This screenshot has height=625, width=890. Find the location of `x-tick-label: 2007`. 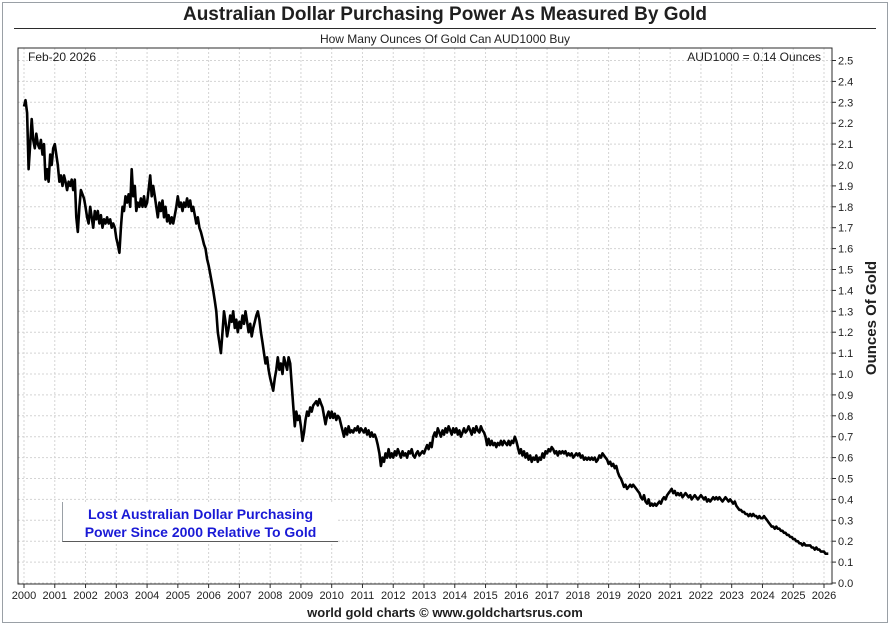

x-tick-label: 2007 is located at coordinates (239, 596).